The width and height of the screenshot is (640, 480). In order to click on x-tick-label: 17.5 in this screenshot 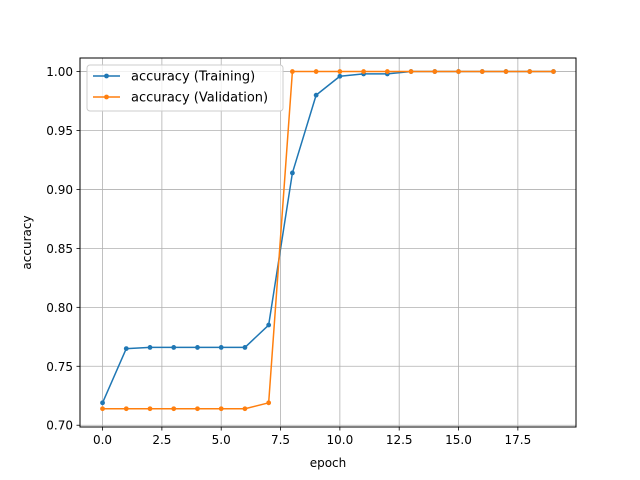, I will do `click(517, 440)`.